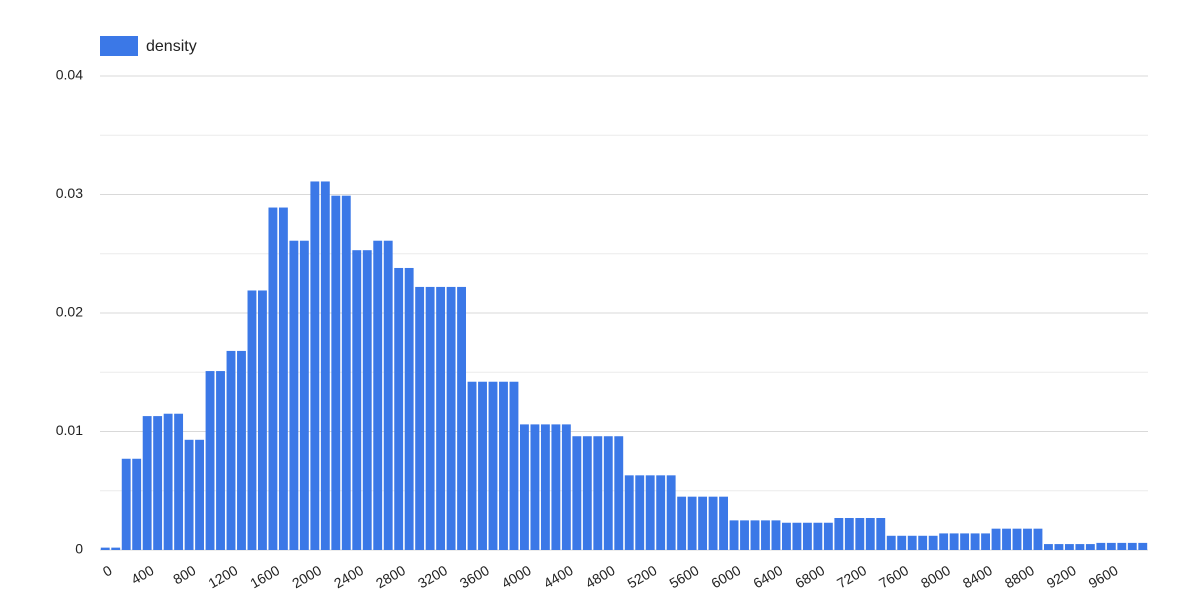  Describe the element at coordinates (1019, 577) in the screenshot. I see `x-tick-label: 8800` at that location.